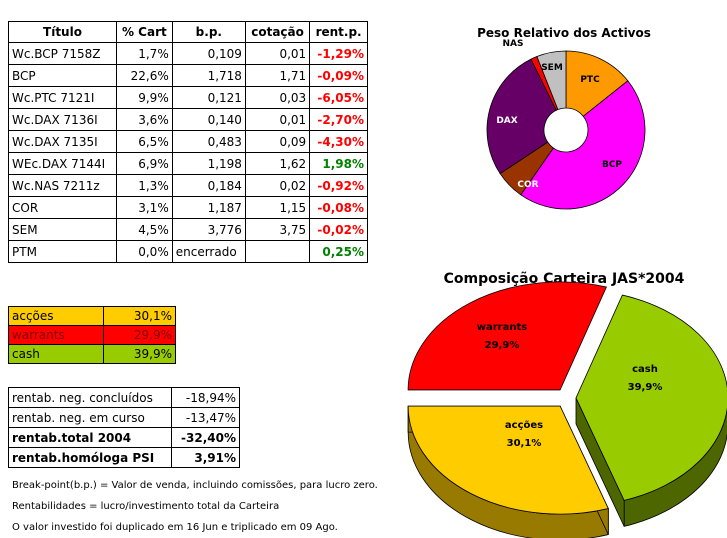 Image resolution: width=727 pixels, height=538 pixels. Describe the element at coordinates (277, 53) in the screenshot. I see `cell-cotacao: 0,01` at that location.